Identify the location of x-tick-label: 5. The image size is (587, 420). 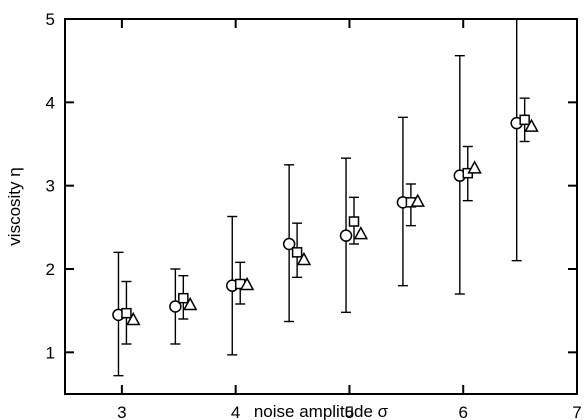
(349, 411).